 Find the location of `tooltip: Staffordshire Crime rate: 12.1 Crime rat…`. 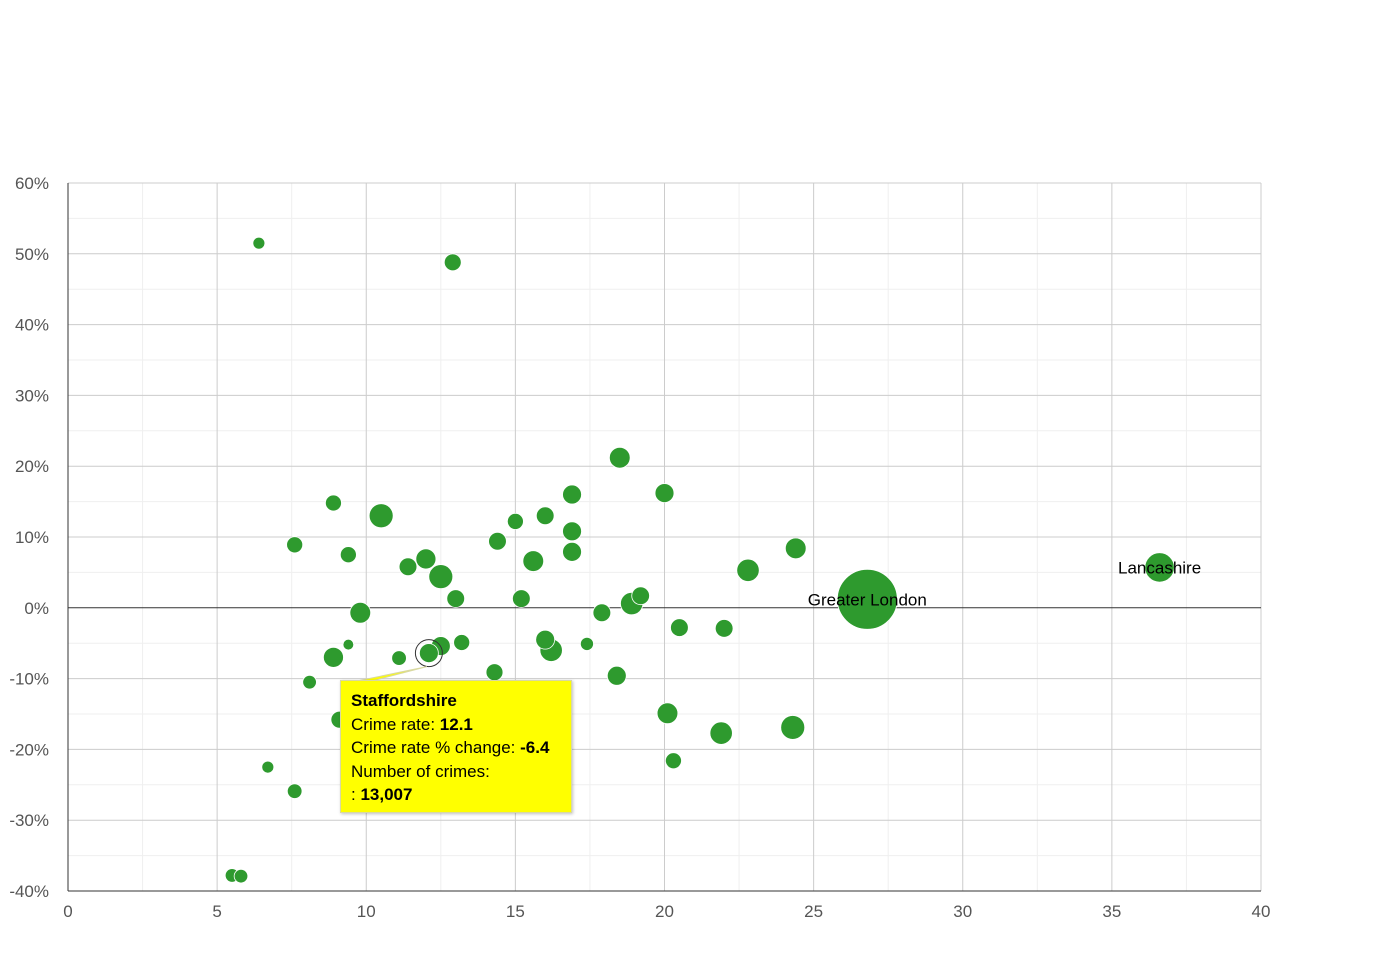

tooltip: Staffordshire Crime rate: 12.1 Crime rat… is located at coordinates (456, 746).